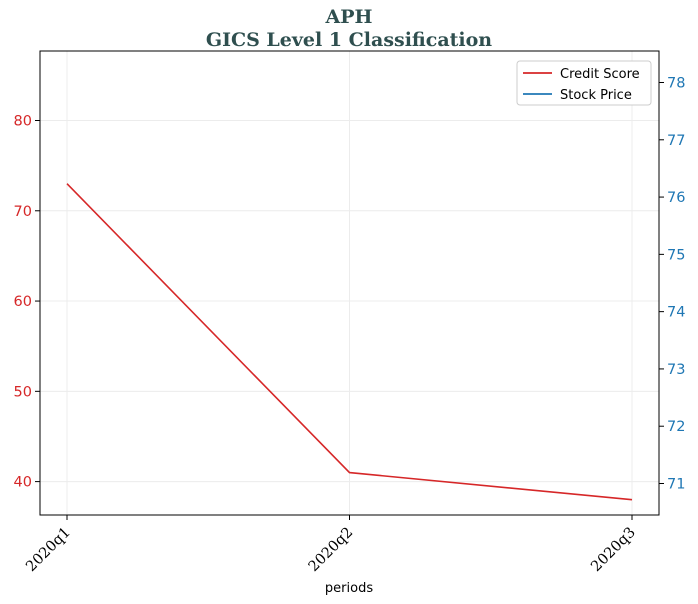  Describe the element at coordinates (349, 17) in the screenshot. I see `chart-title: APH` at that location.